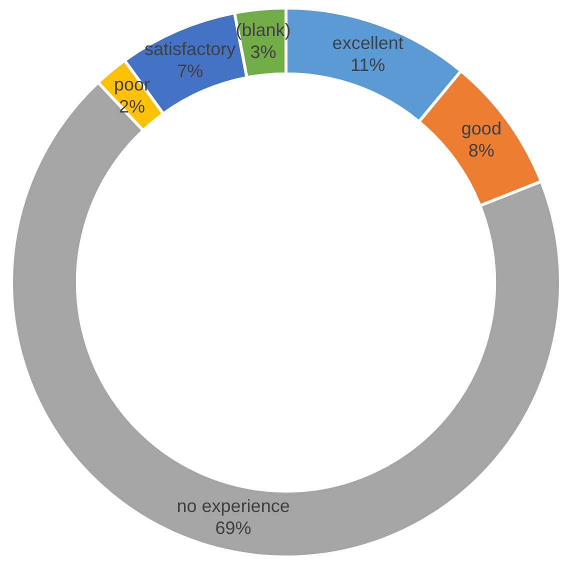  Describe the element at coordinates (233, 506) in the screenshot. I see `slice-label: no experience` at that location.